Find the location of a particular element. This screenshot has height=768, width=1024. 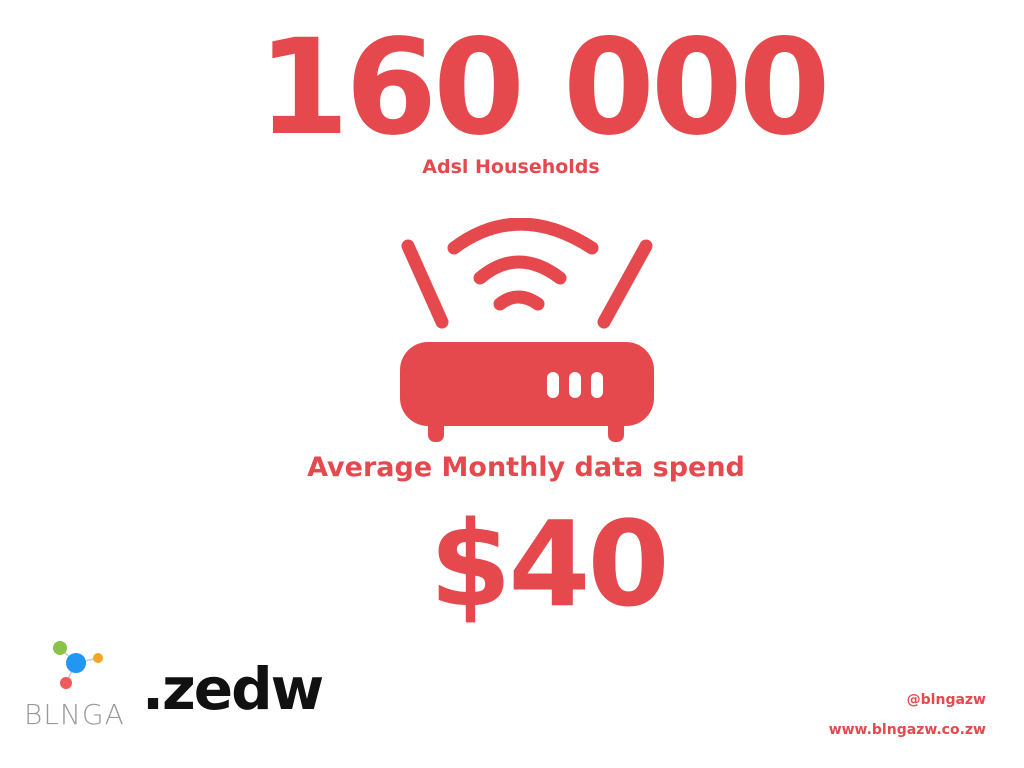

brand-wordmark: BLNGA is located at coordinates (74, 714).